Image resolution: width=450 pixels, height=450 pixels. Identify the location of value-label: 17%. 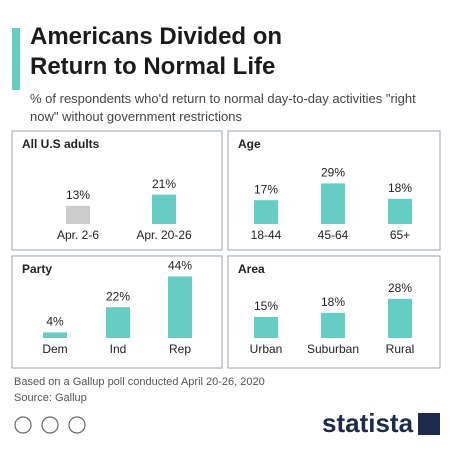
(266, 189).